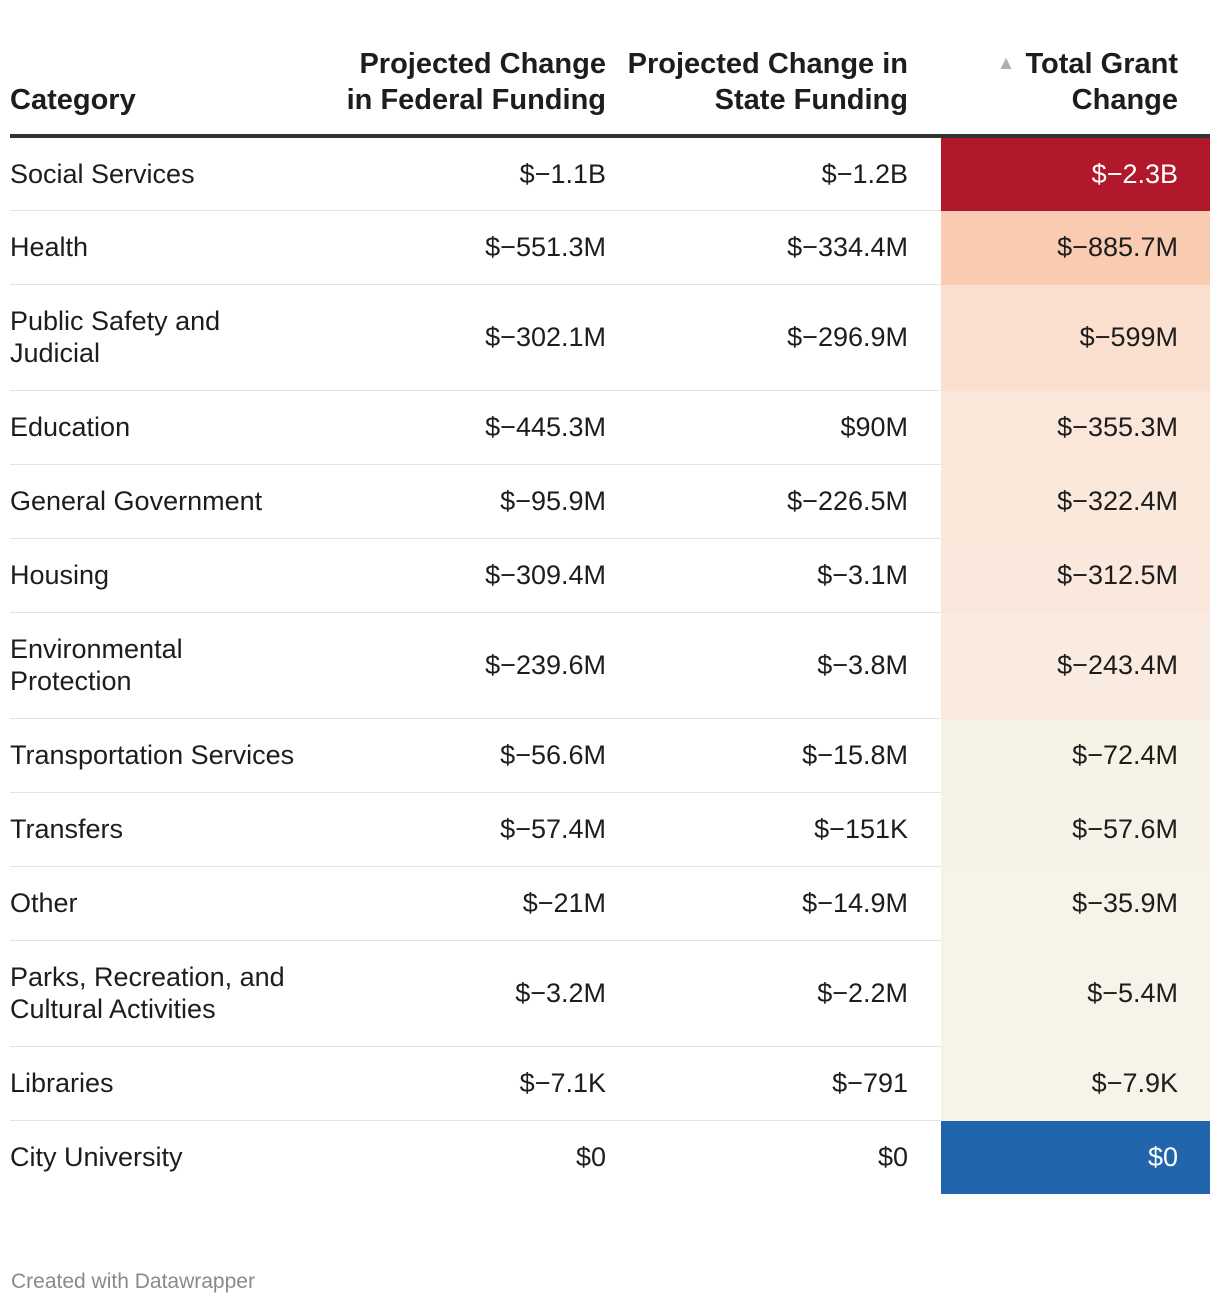 The width and height of the screenshot is (1220, 1306). I want to click on cell-total-change: $−243.4M, so click(1075, 665).